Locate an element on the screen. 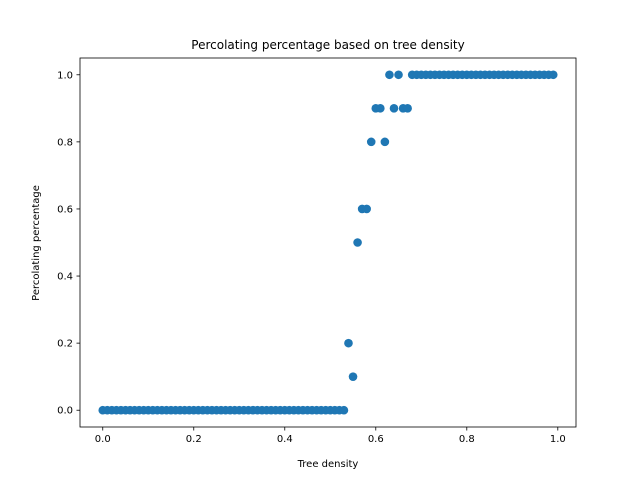 The image size is (640, 480). x-tick-label: 0.0 is located at coordinates (103, 439).